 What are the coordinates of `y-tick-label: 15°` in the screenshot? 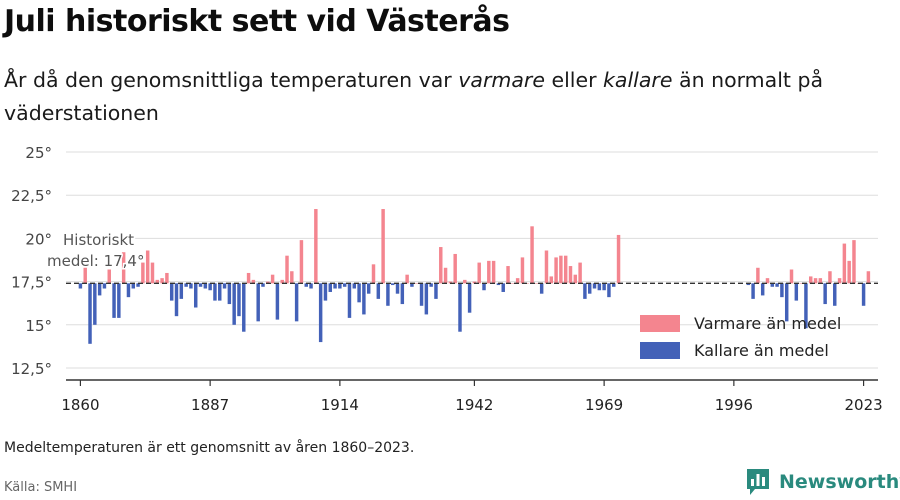 It's located at (38, 326).